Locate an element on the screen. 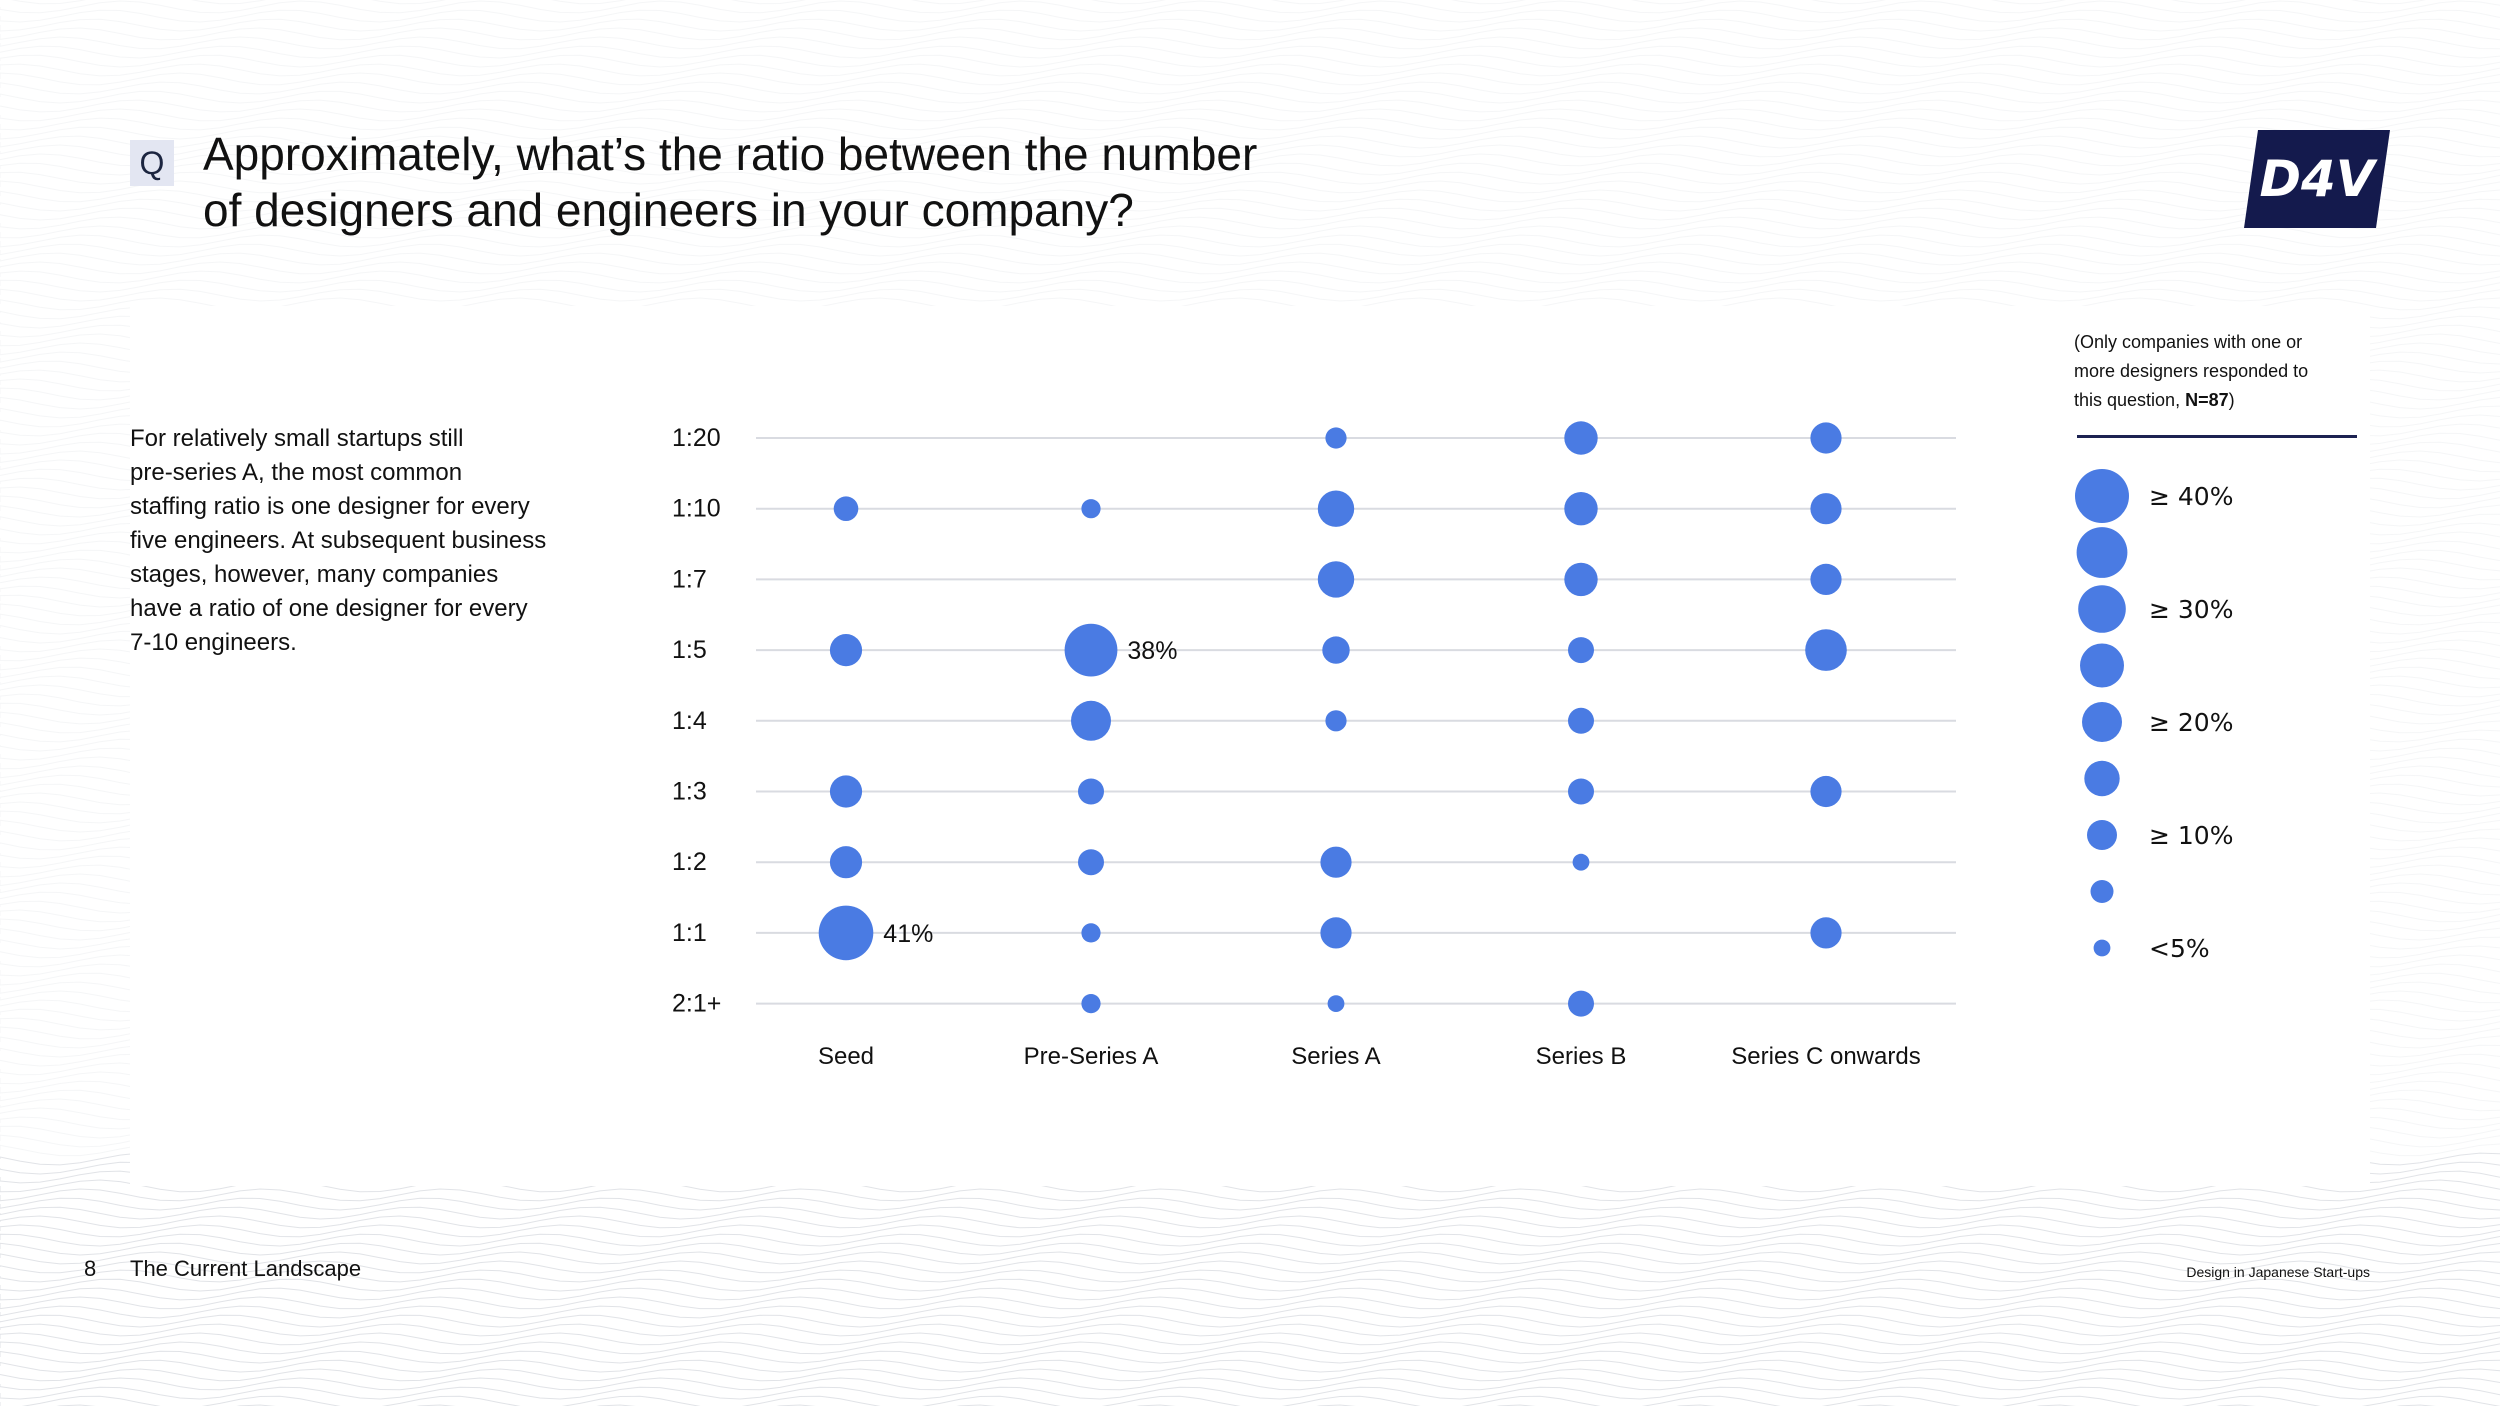 The width and height of the screenshot is (2500, 1406). y-tick-label: 1:3 is located at coordinates (689, 792).